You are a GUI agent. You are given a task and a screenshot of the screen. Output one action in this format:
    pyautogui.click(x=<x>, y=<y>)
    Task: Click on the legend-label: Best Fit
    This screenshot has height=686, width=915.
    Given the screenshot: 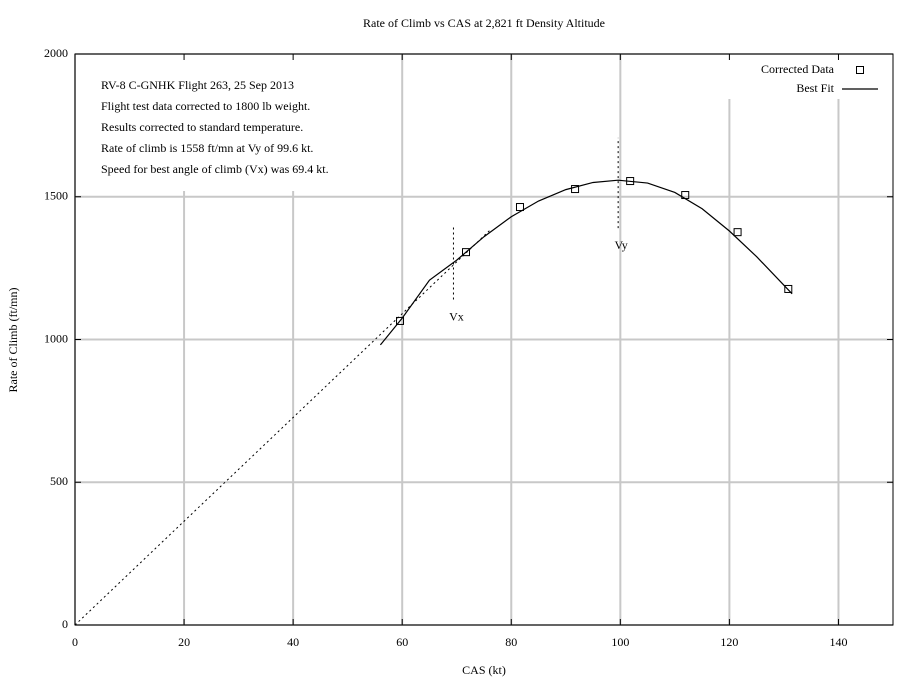 What is the action you would take?
    pyautogui.click(x=815, y=88)
    